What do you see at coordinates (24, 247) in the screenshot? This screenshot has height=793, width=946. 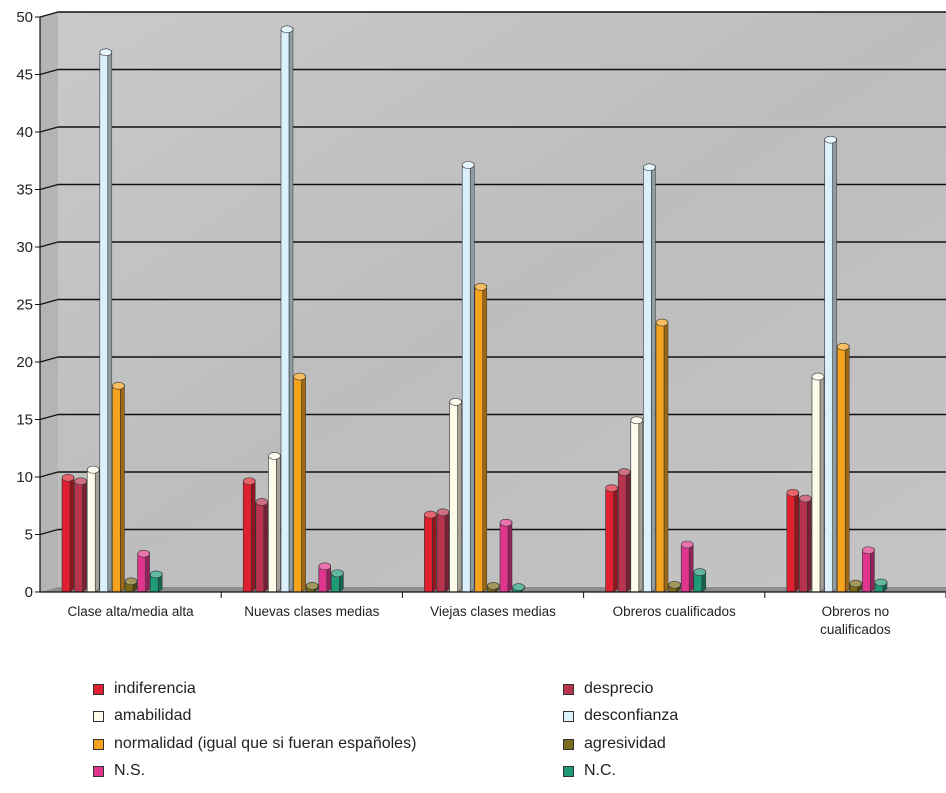 I see `y-tick-label: 30` at bounding box center [24, 247].